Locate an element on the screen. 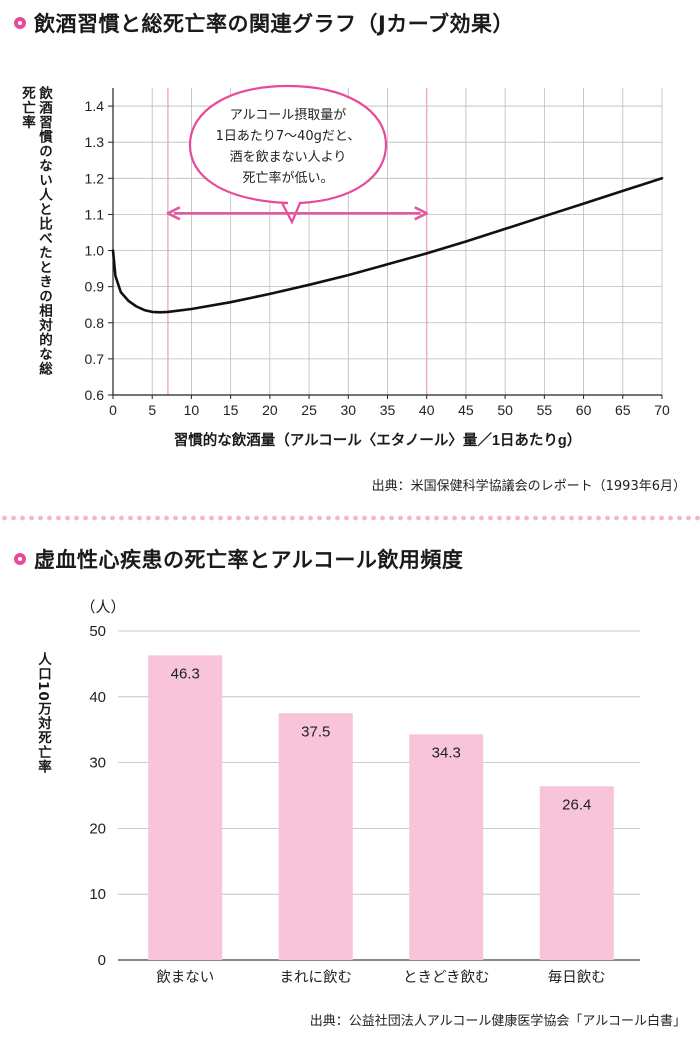 Image resolution: width=700 pixels, height=1042 pixels. y-tick-label: 0.9 is located at coordinates (95, 287).